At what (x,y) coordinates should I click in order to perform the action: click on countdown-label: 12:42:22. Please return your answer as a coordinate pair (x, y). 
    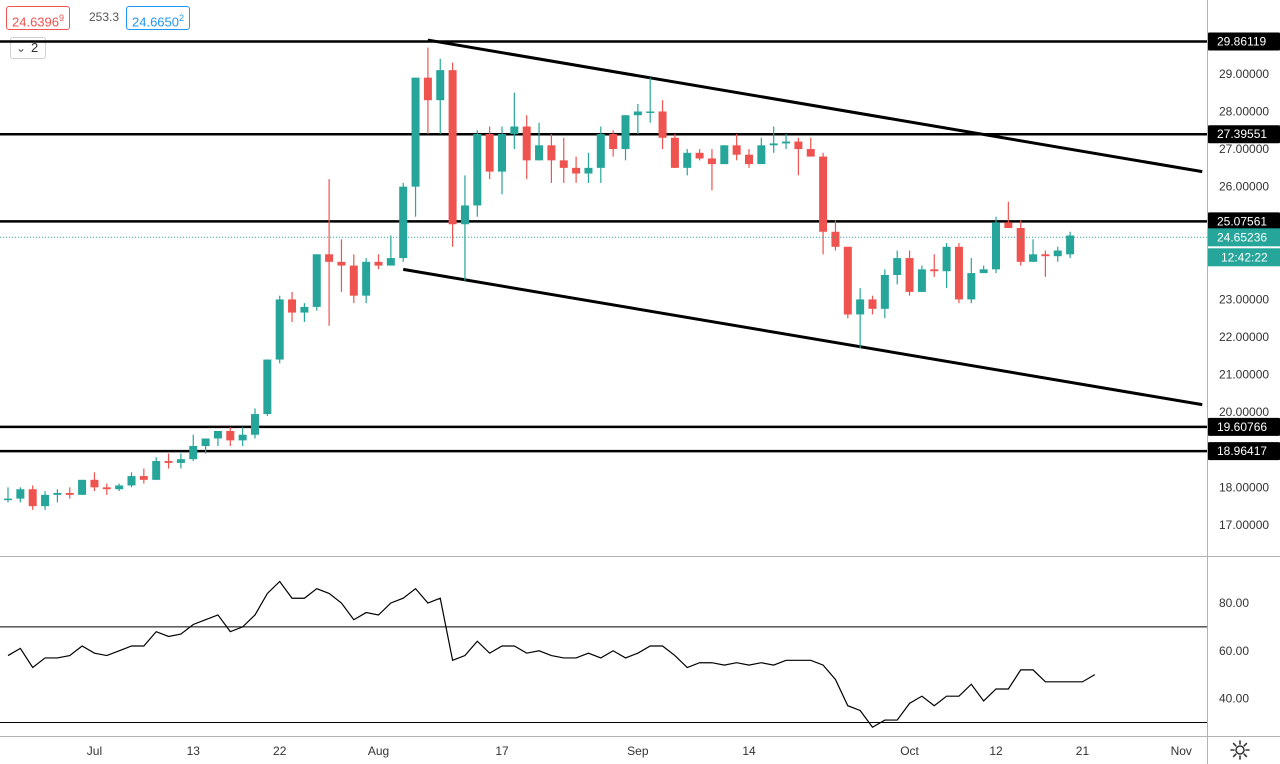
    Looking at the image, I should click on (1244, 257).